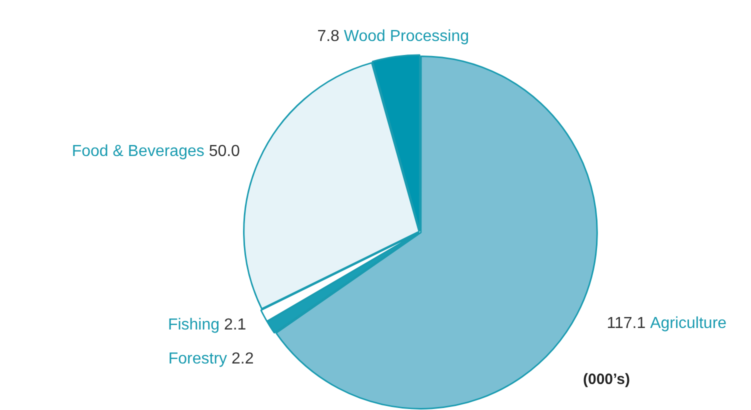 The height and width of the screenshot is (410, 751). What do you see at coordinates (235, 325) in the screenshot?
I see `data-label: 2.1` at bounding box center [235, 325].